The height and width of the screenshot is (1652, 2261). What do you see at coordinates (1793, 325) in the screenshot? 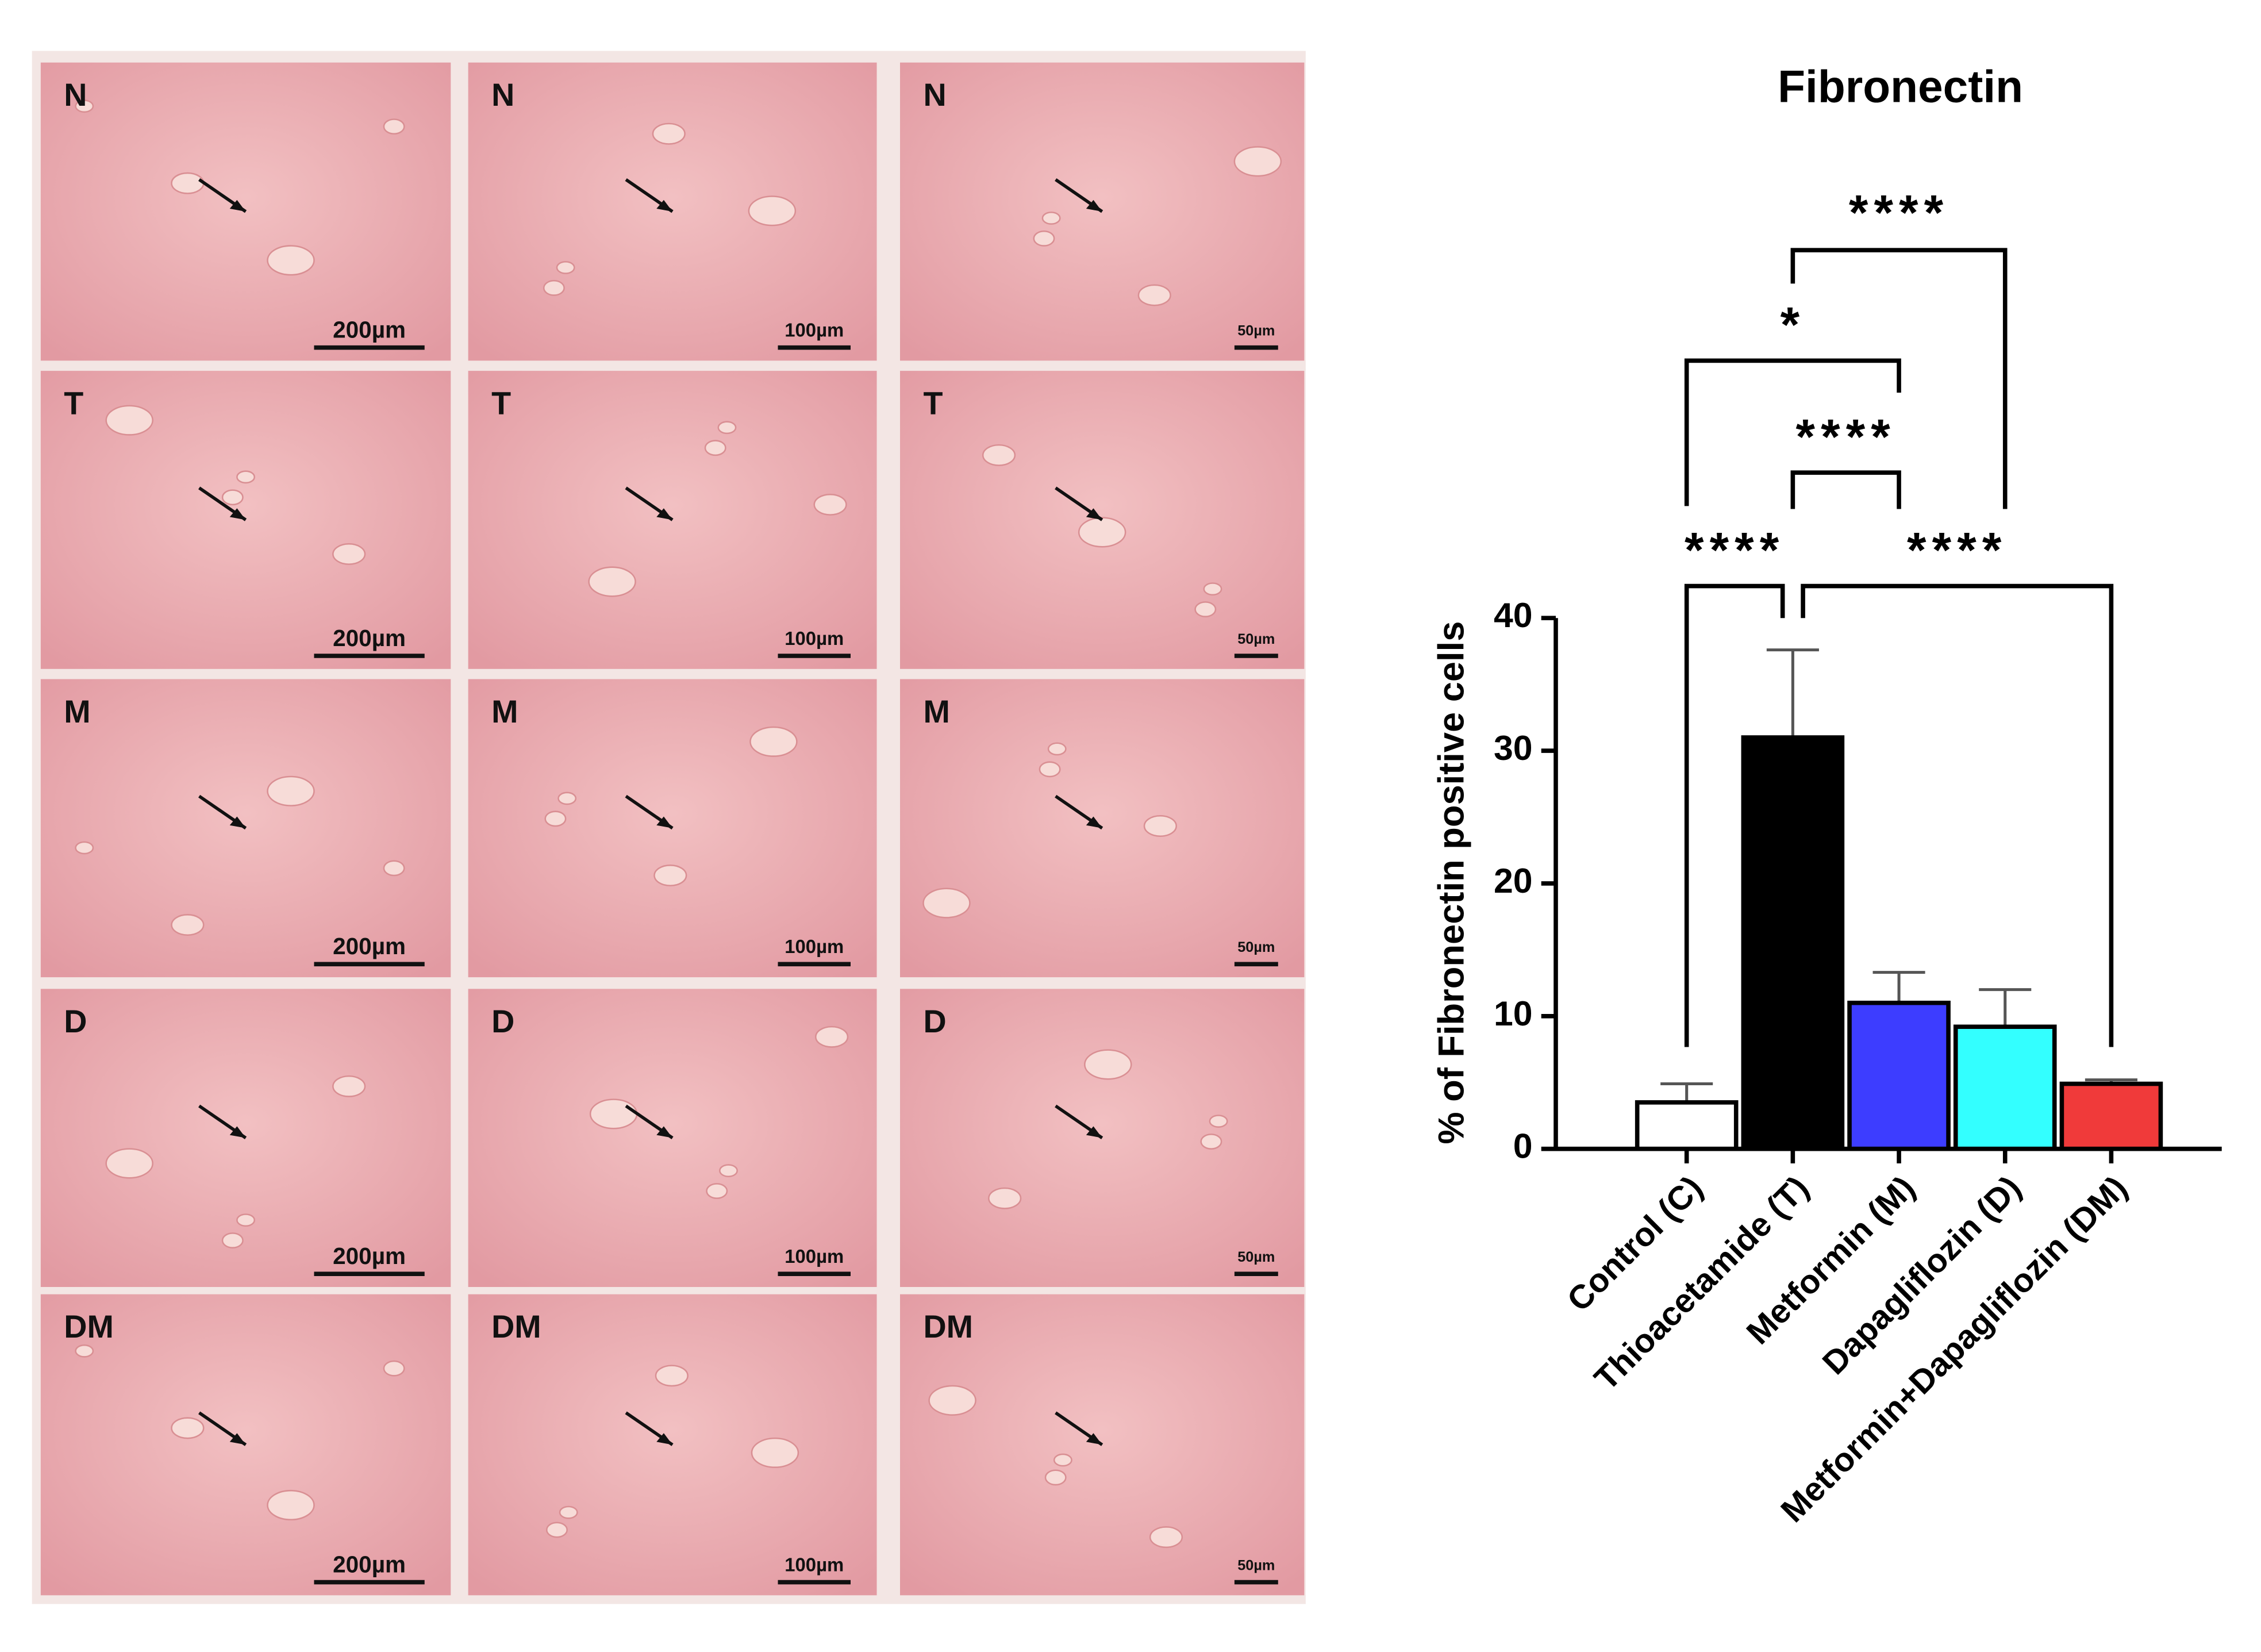
I see `significance-label: *` at bounding box center [1793, 325].